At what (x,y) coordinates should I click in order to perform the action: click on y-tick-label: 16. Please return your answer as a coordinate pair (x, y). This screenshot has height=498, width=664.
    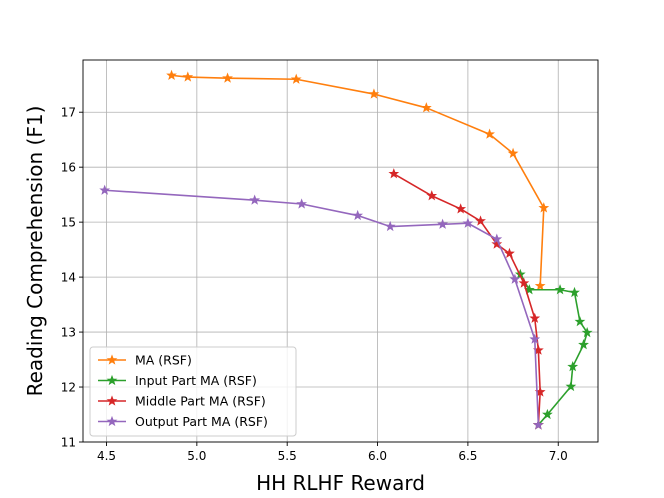
    Looking at the image, I should click on (68, 168).